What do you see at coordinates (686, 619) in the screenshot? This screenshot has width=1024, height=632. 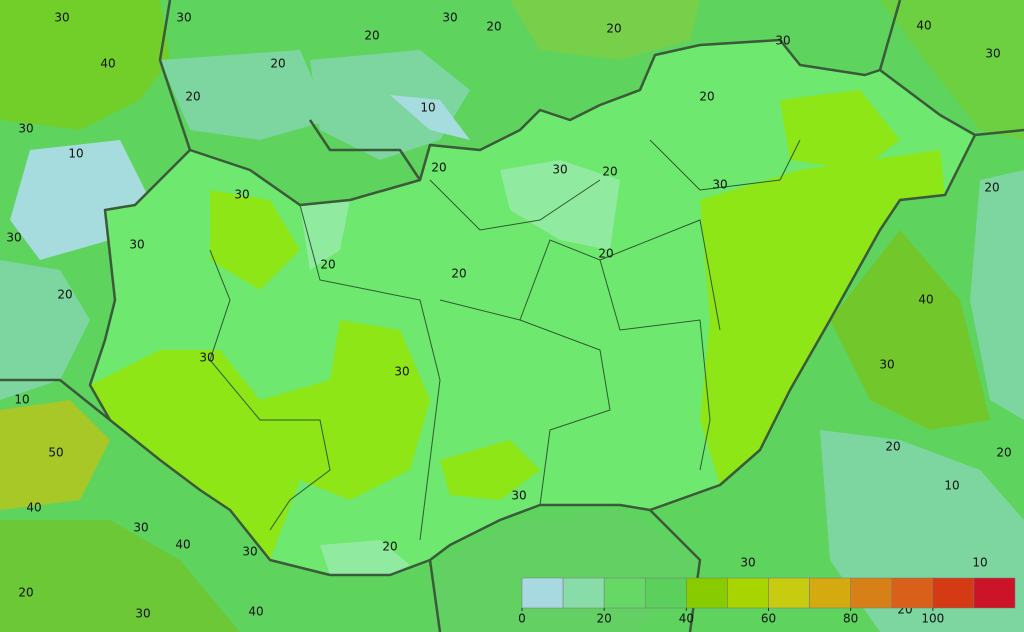 I see `legend-tick-label: 40` at bounding box center [686, 619].